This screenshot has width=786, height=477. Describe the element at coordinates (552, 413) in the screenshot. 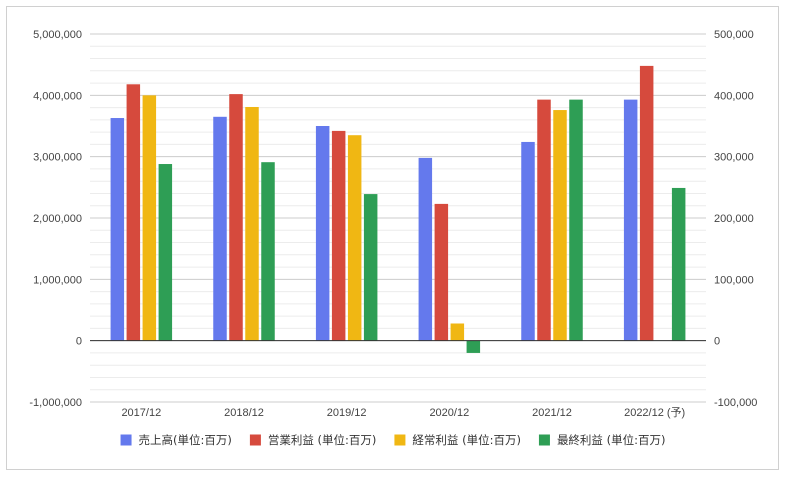

I see `x-tick-label: 2021/12` at that location.